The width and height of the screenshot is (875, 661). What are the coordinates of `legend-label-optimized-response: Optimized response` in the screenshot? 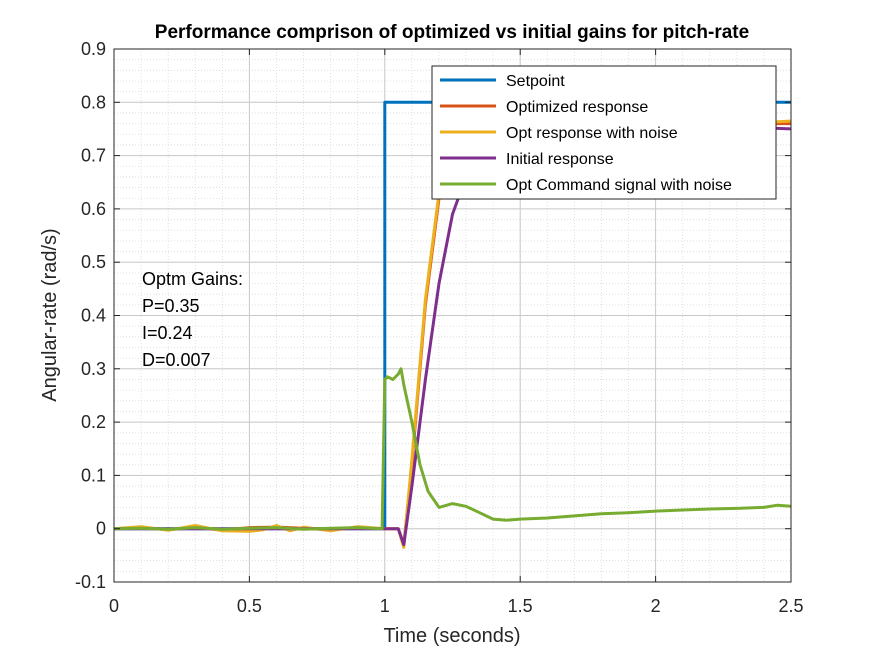 It's located at (577, 107).